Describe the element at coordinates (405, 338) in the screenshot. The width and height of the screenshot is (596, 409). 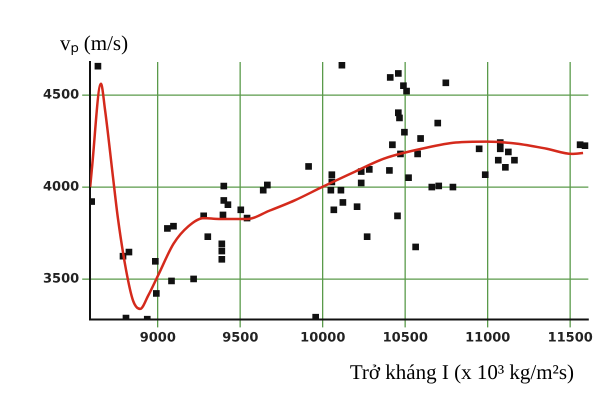
I see `x-tick-label: 10500` at that location.